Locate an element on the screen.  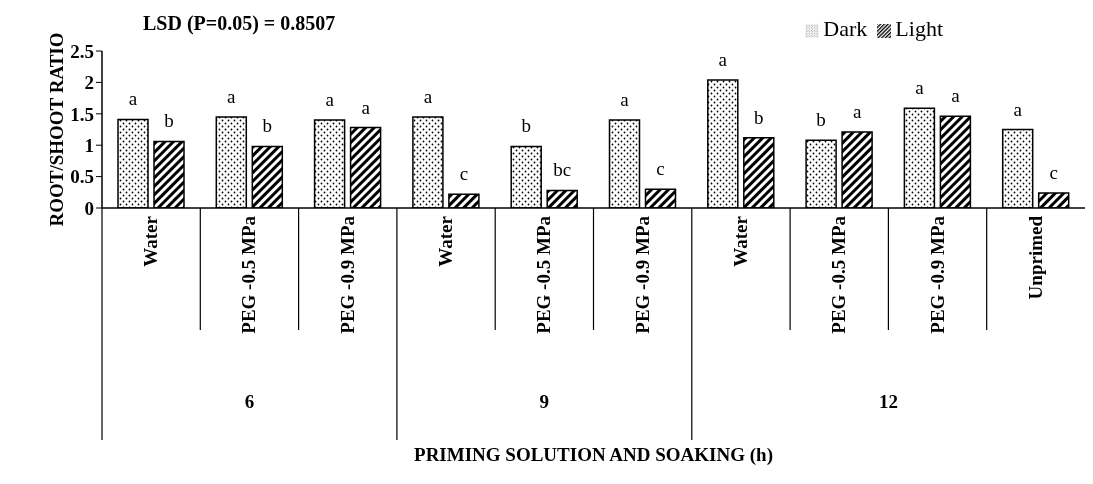
chart-title: LSD (P=0.05) = 0.8507 is located at coordinates (239, 23).